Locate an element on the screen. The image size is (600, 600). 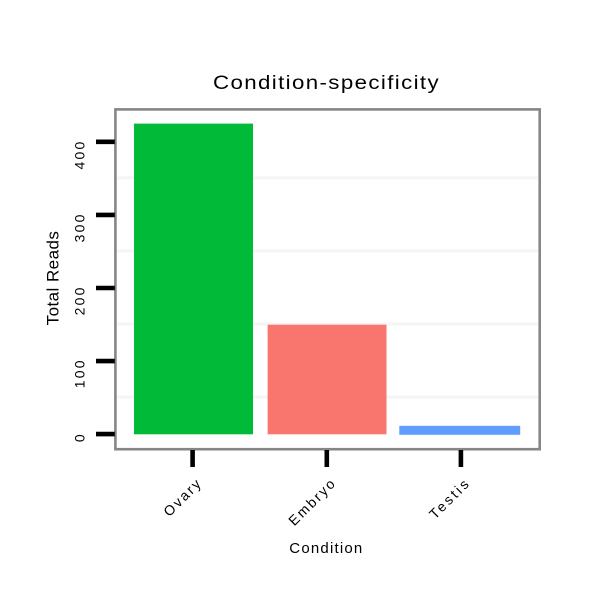
svg-text: 300 is located at coordinates (80, 227).